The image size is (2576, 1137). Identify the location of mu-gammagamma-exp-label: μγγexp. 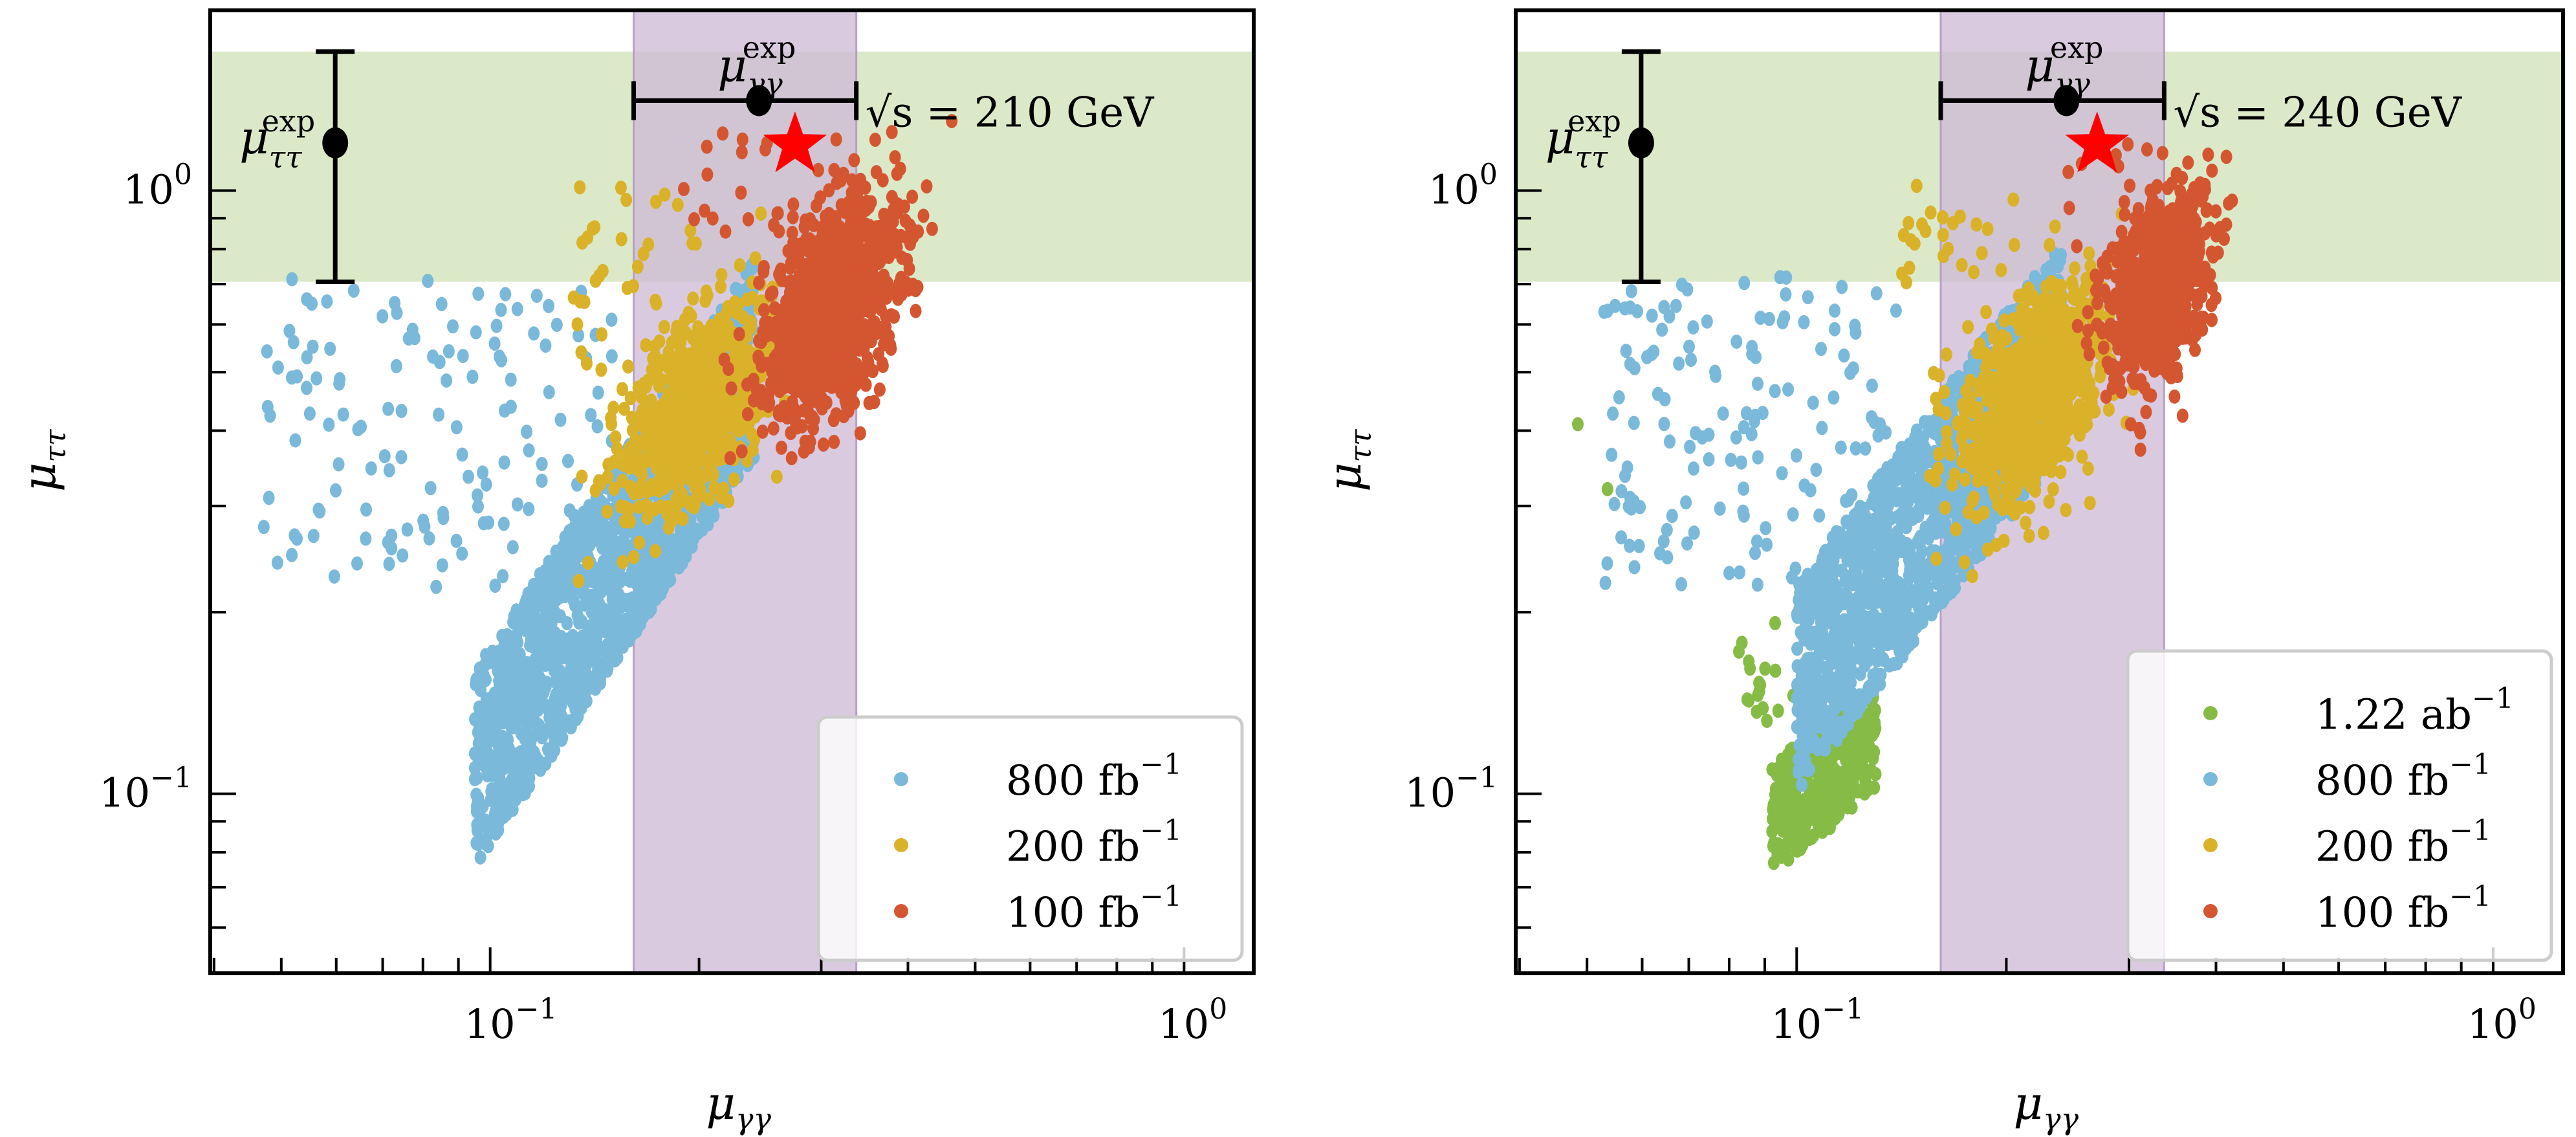
(756, 65).